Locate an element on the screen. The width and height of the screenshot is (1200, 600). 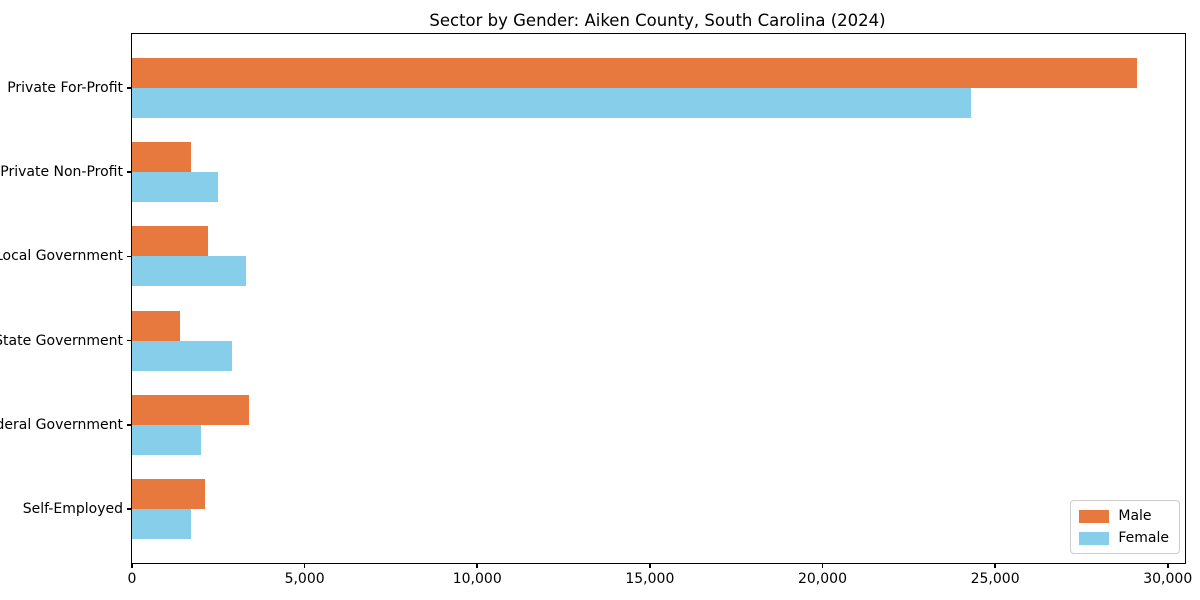
legend-label: Female is located at coordinates (1143, 538).